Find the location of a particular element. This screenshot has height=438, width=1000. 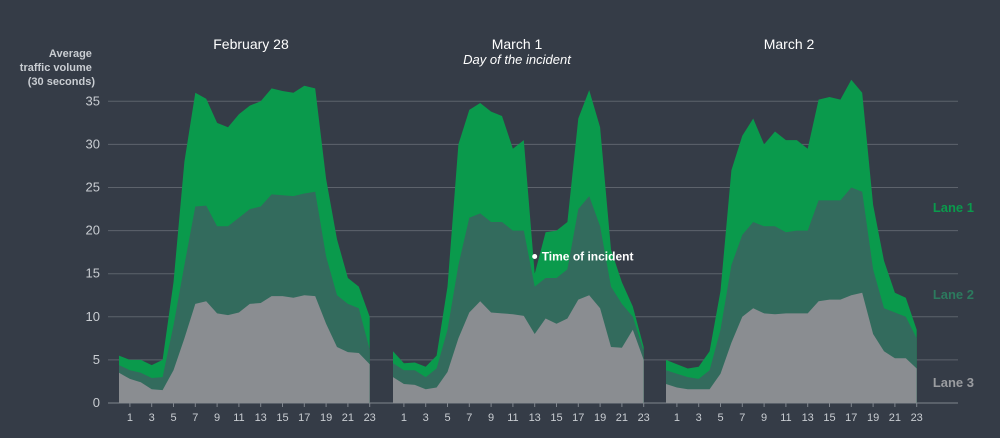

panel-2-x-tick-19: 19 is located at coordinates (600, 418).